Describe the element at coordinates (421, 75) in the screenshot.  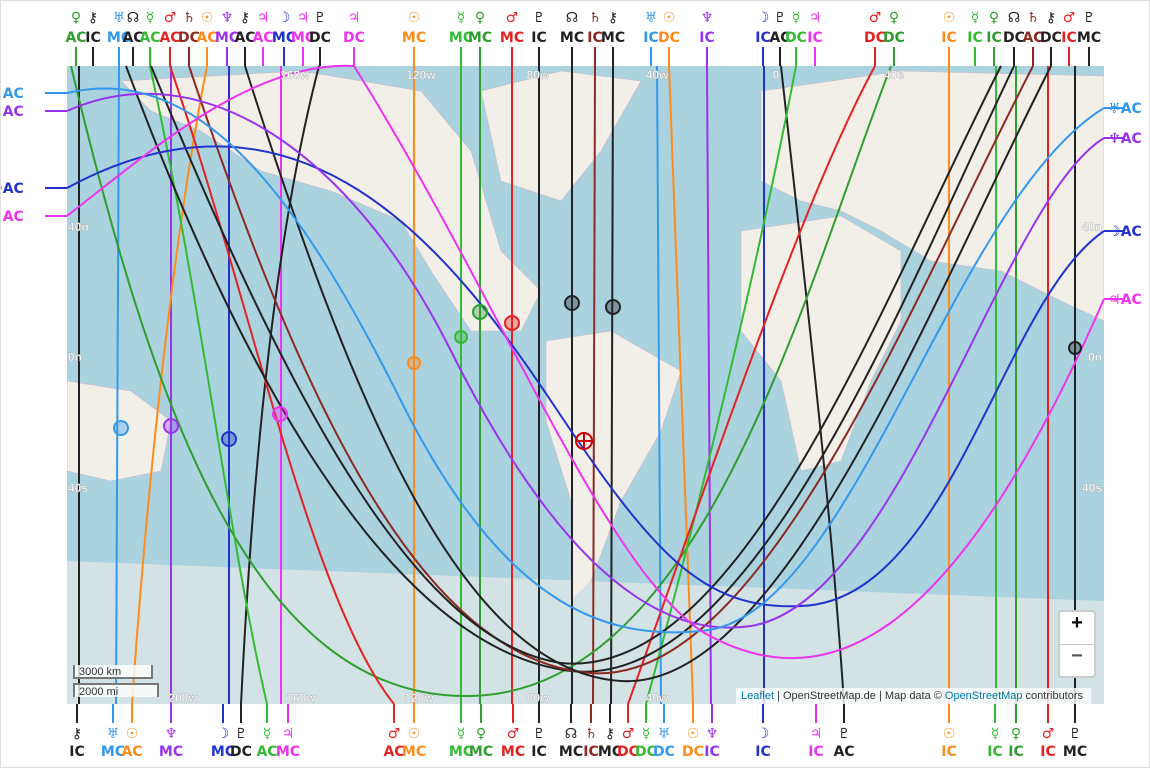
I see `graticule-label: 120w` at that location.